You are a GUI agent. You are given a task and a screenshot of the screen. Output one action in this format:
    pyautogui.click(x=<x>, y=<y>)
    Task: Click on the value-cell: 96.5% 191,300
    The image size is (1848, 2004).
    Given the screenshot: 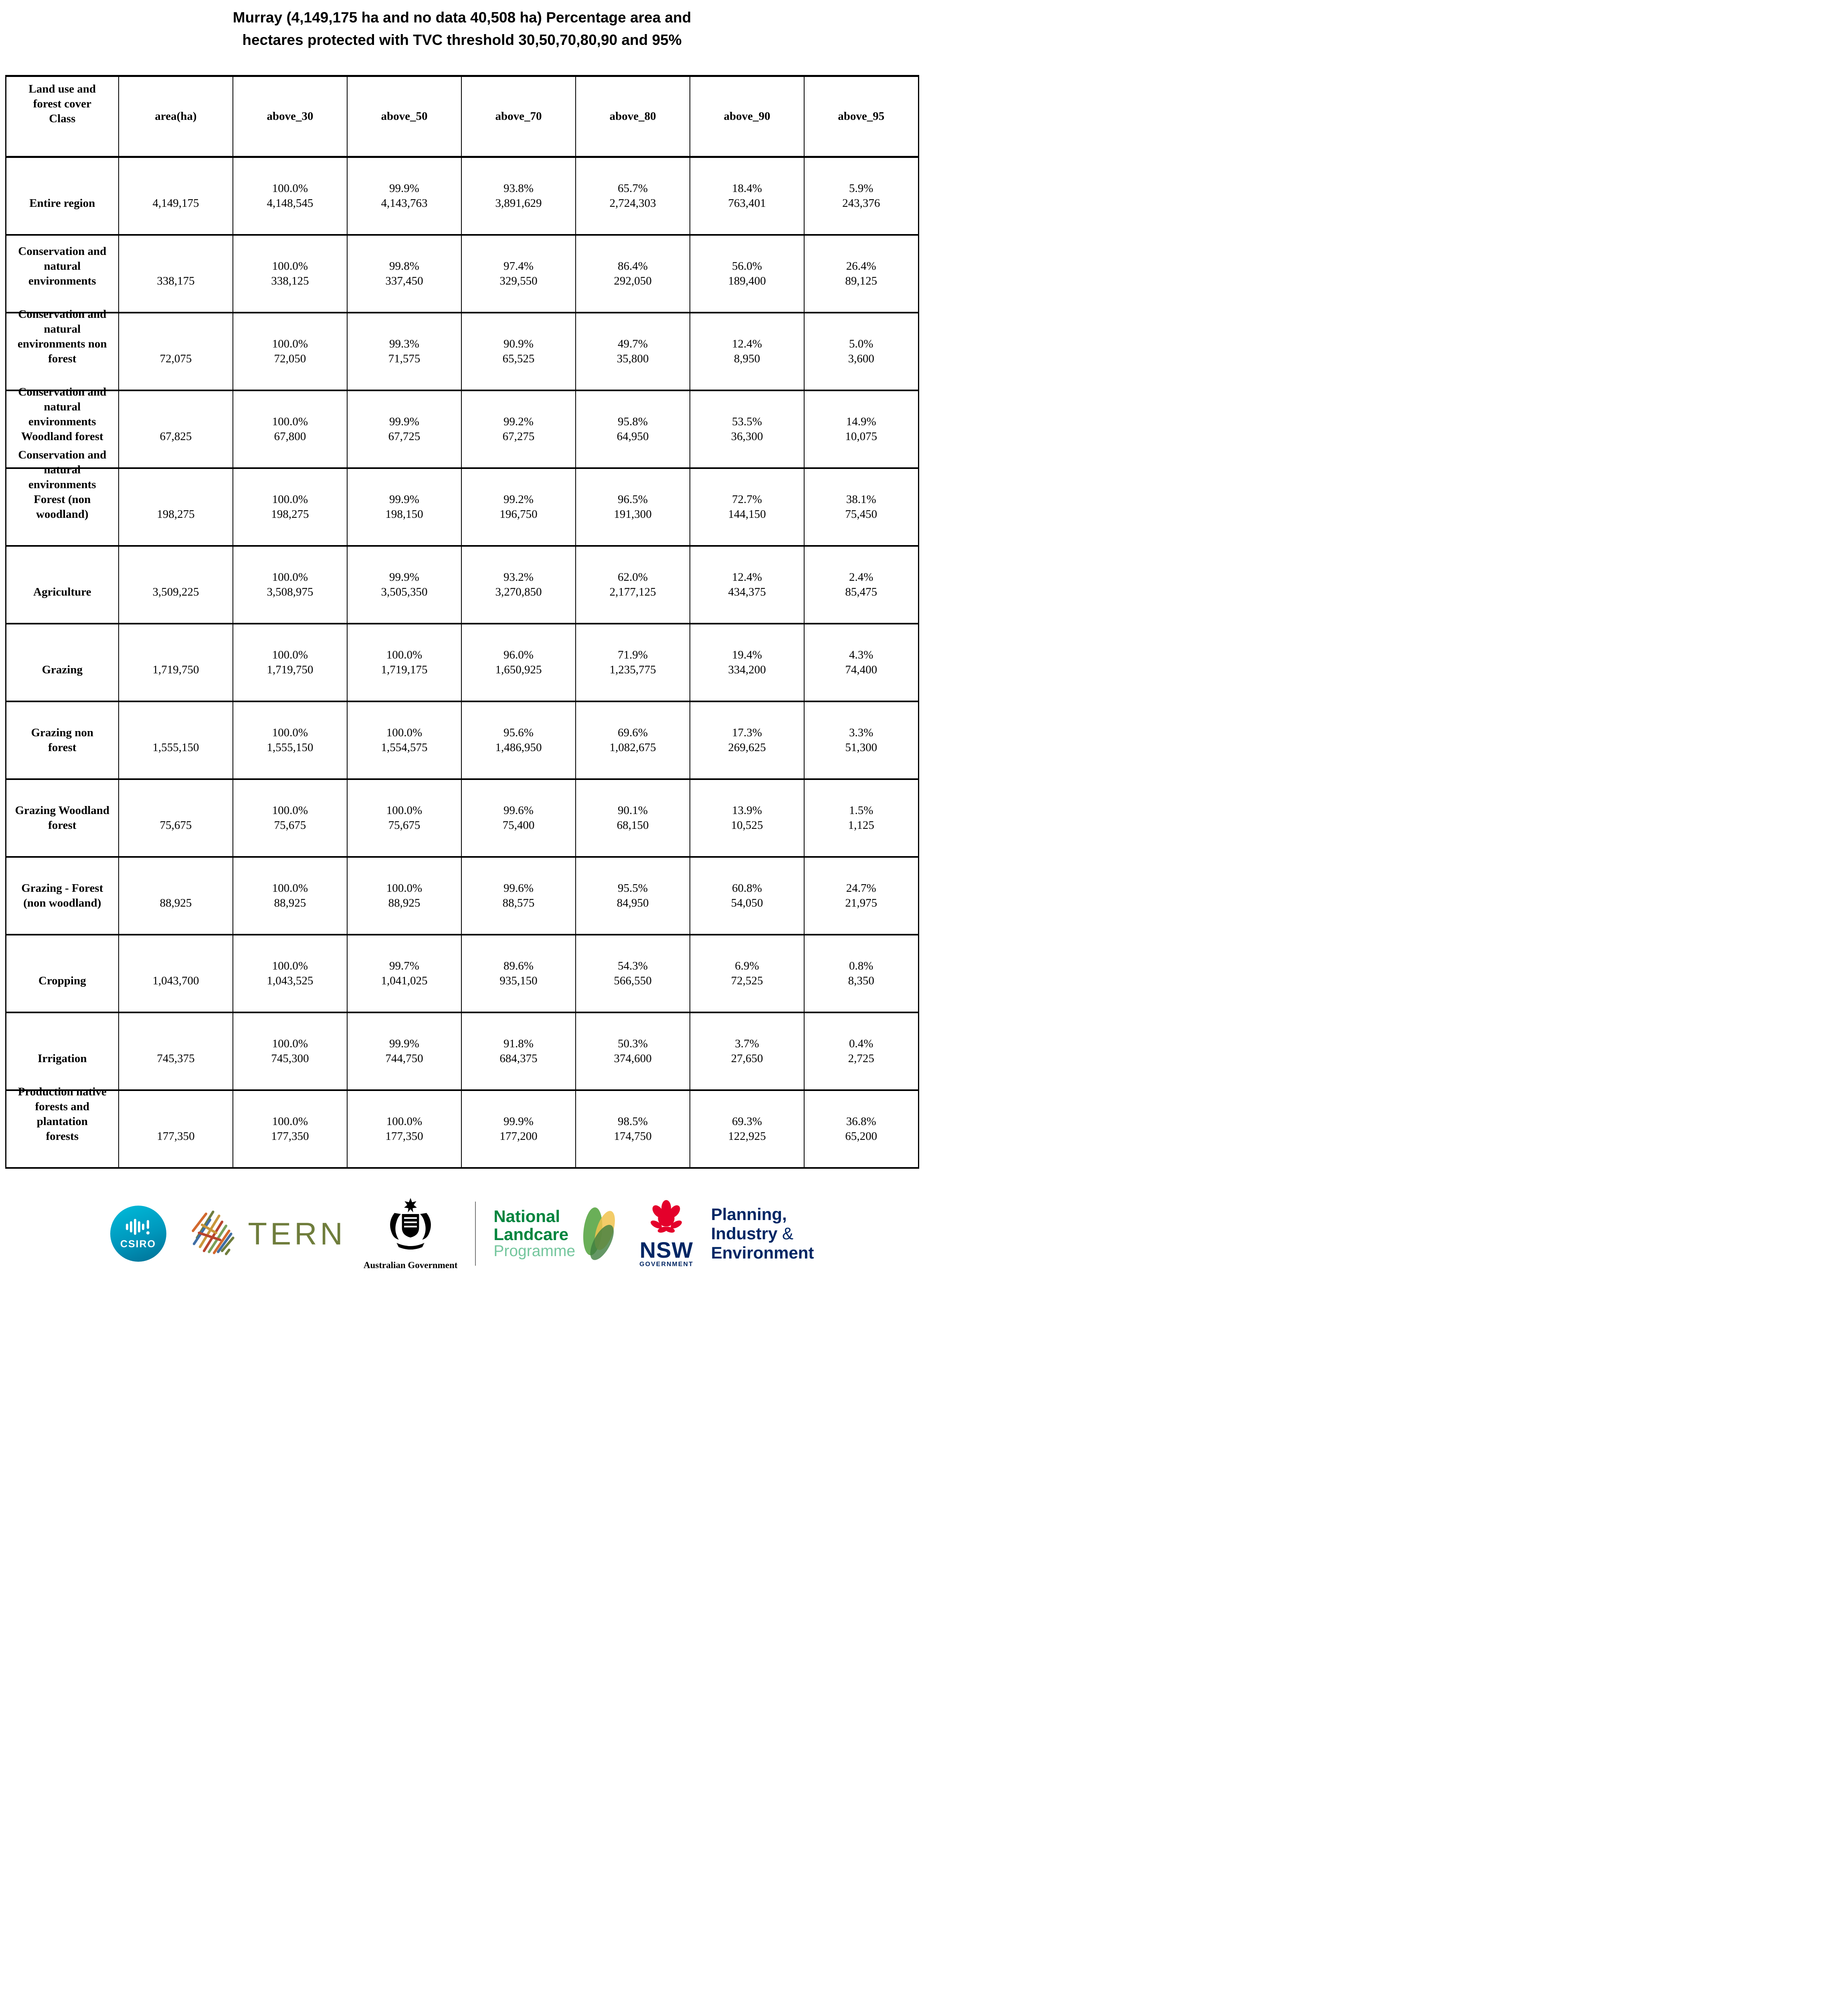 What is the action you would take?
    pyautogui.click(x=632, y=507)
    